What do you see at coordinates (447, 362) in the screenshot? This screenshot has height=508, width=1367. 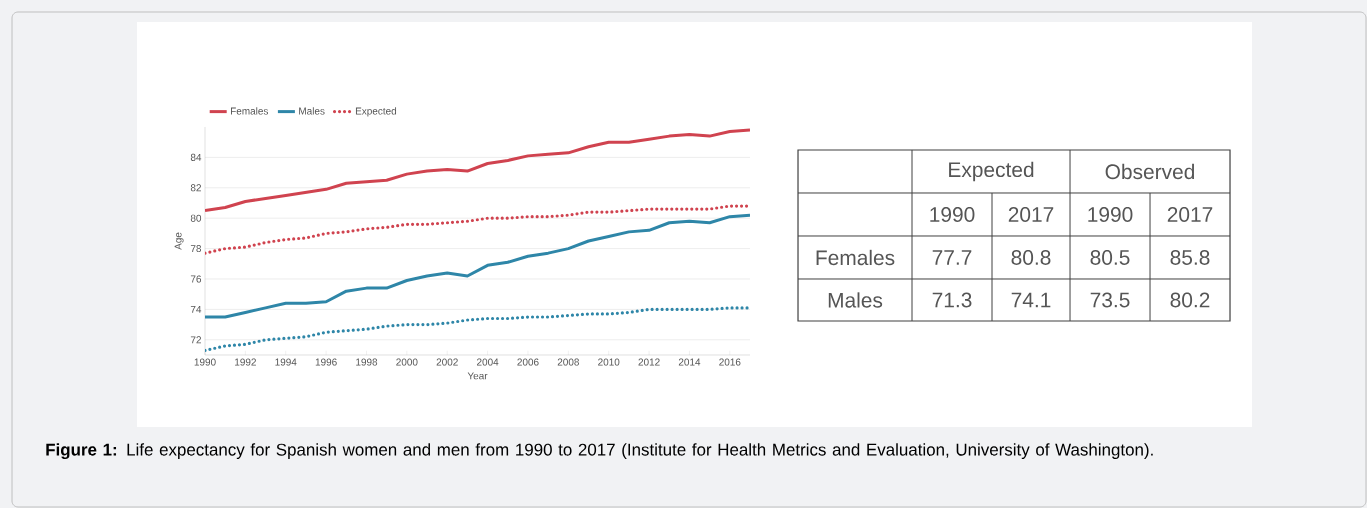 I see `x-tick-label: 2002` at bounding box center [447, 362].